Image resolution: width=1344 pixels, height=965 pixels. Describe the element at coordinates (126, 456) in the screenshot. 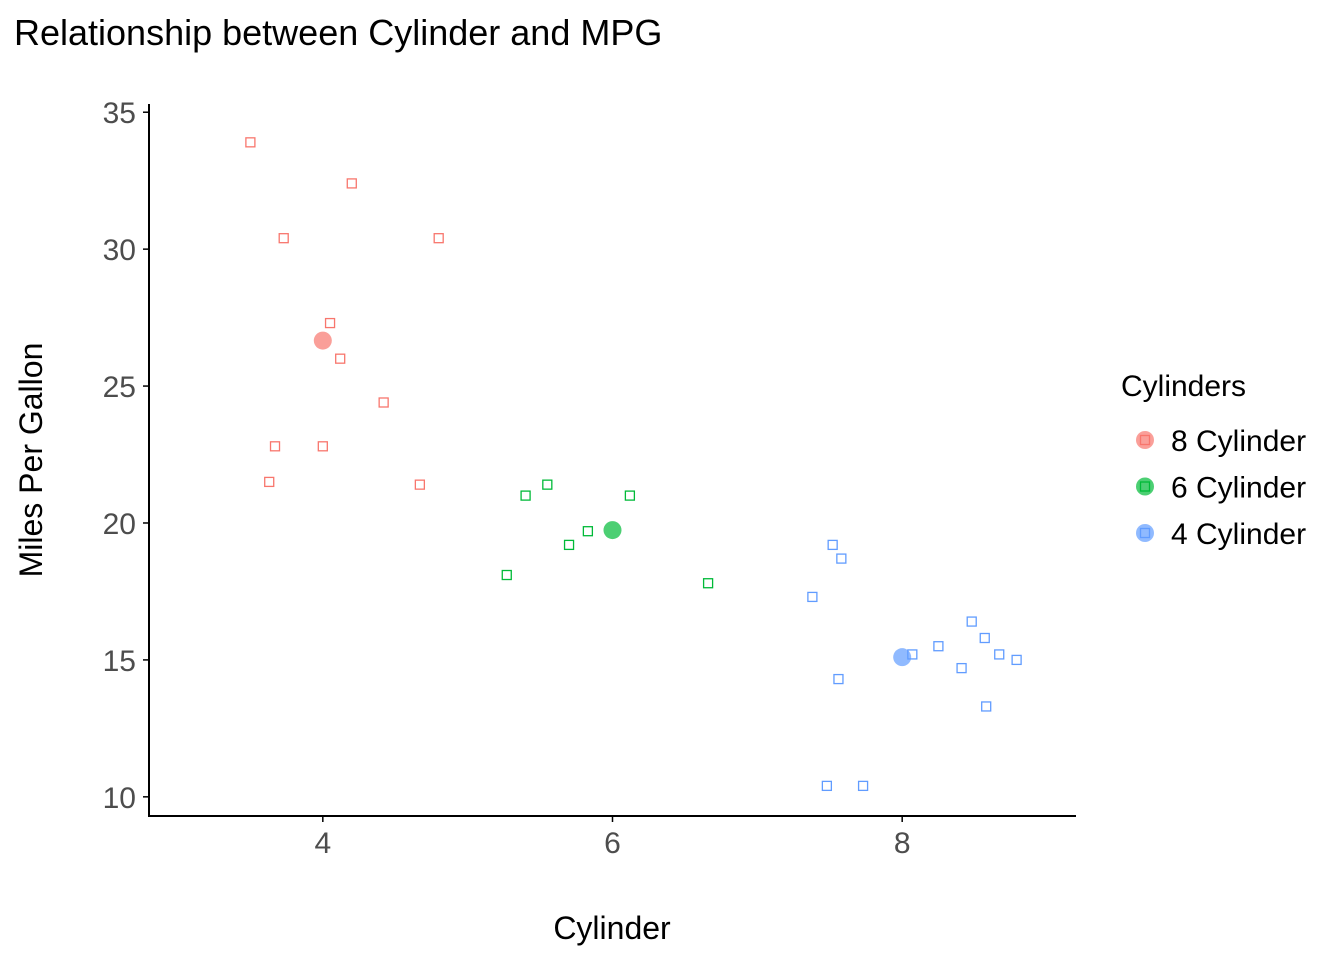

I see `y-axis-ticks: 10 15 20 25 30 35` at that location.